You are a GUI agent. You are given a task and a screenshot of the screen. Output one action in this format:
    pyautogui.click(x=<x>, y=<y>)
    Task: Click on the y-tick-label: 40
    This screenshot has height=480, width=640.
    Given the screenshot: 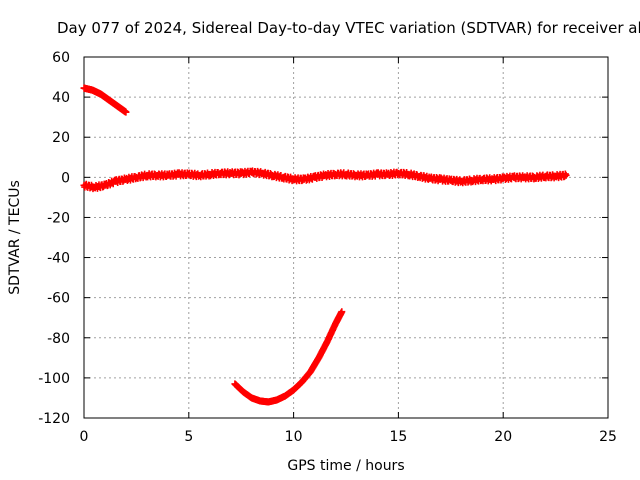 What is the action you would take?
    pyautogui.click(x=61, y=98)
    